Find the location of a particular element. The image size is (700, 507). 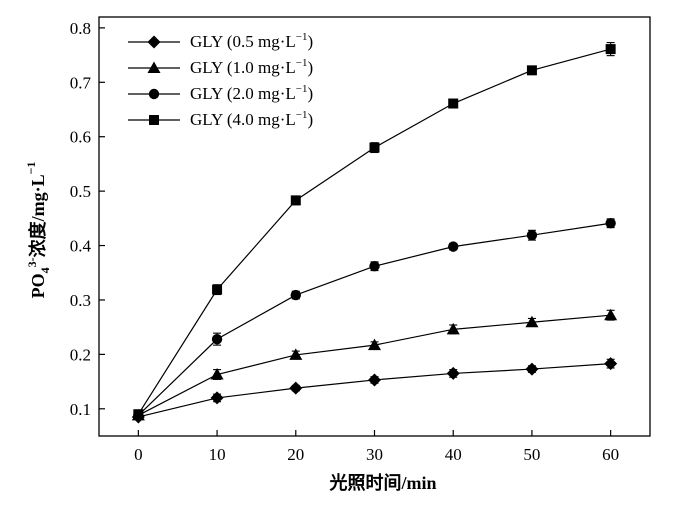

y-tick-label-4: 0.5 is located at coordinates (80, 191).